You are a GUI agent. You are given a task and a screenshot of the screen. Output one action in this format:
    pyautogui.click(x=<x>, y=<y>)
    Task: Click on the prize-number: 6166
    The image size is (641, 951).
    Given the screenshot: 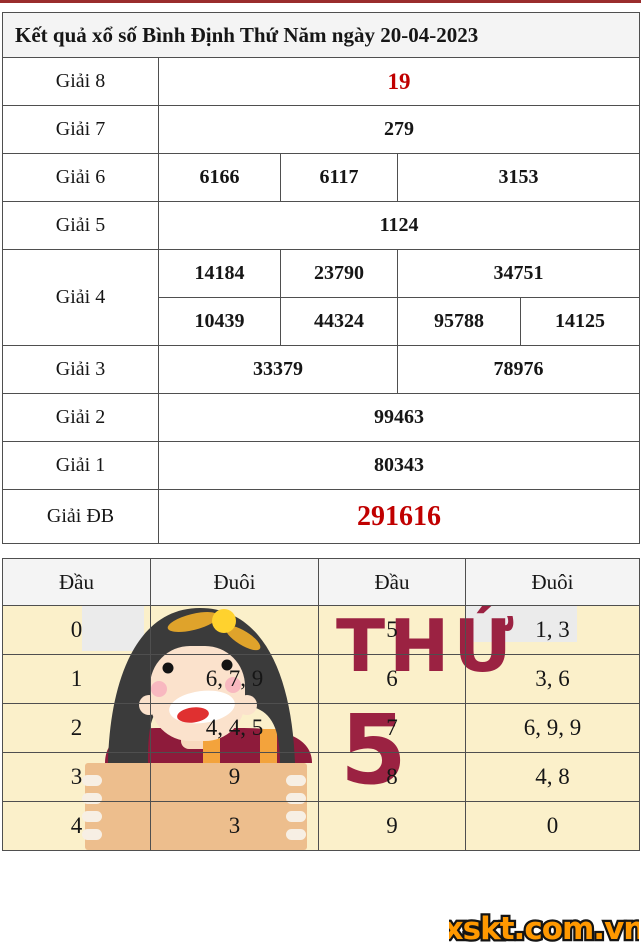 What is the action you would take?
    pyautogui.click(x=219, y=177)
    